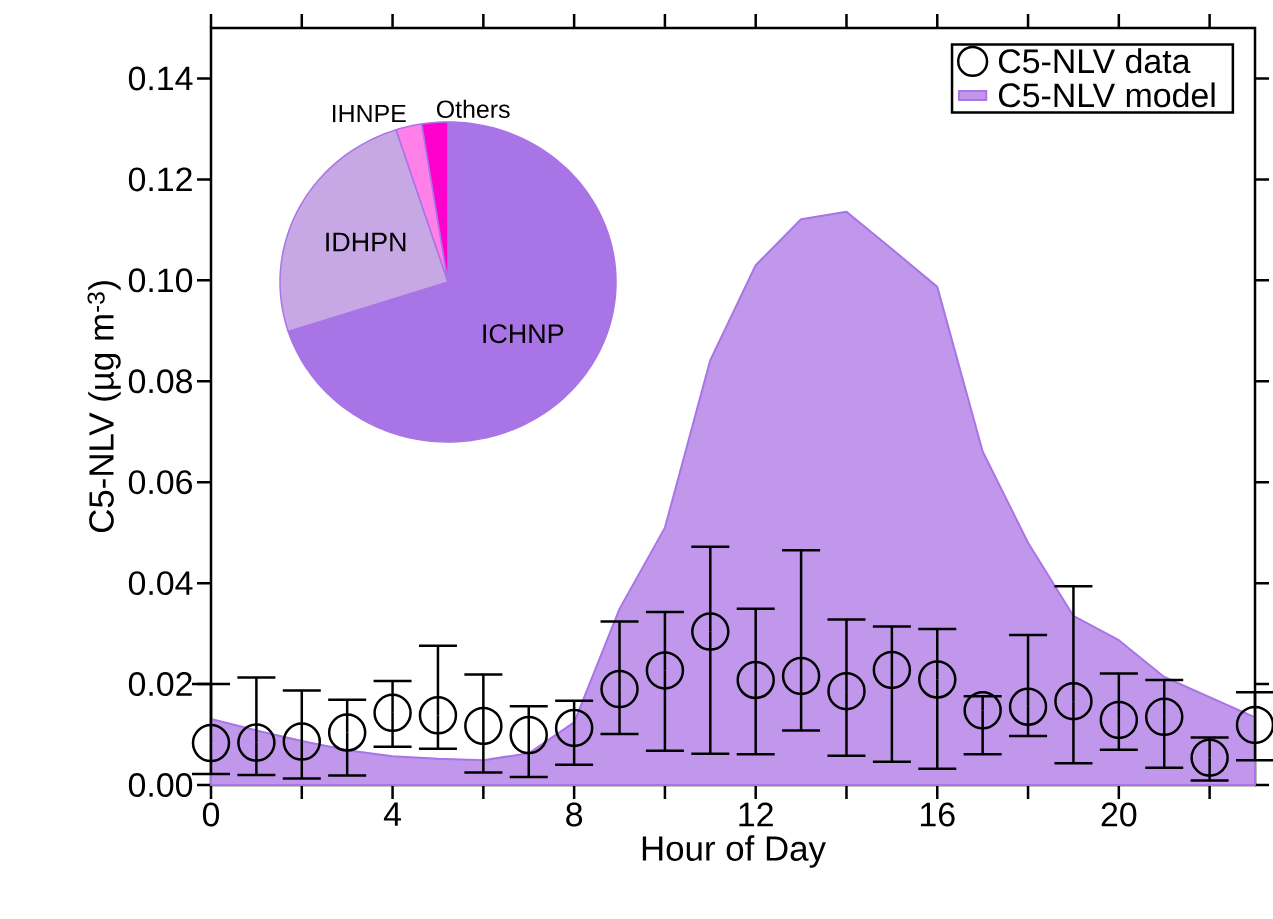 Image resolution: width=1273 pixels, height=919 pixels. I want to click on y-axis-title: C5-NLV (µg m$^{-3}$), so click(104, 407).